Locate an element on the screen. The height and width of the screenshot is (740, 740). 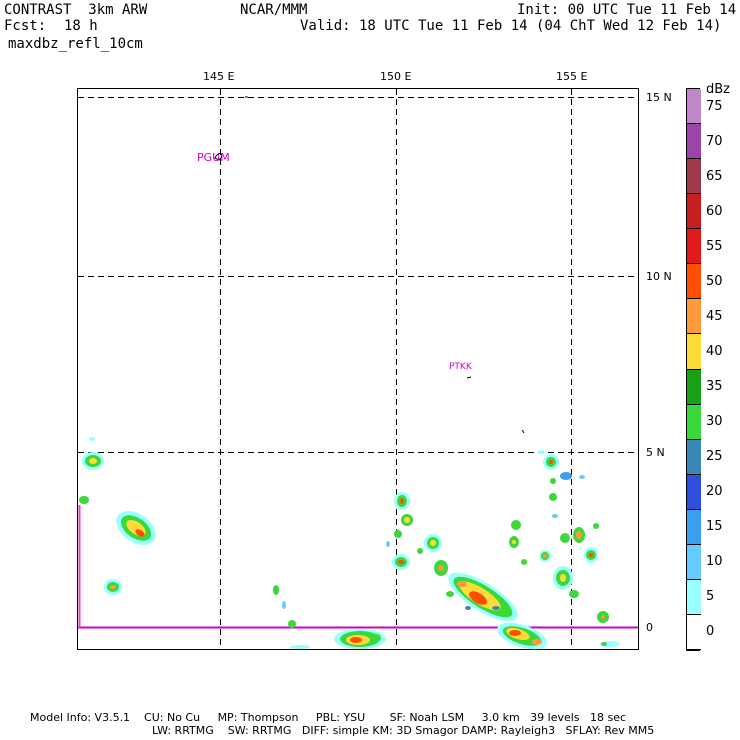
lat-label-5n: 5 N is located at coordinates (655, 452).